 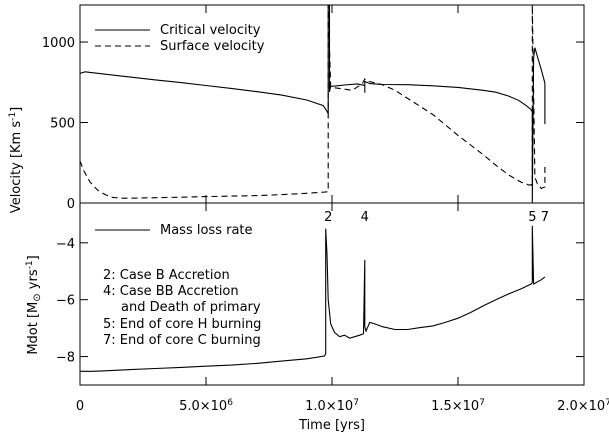 What do you see at coordinates (16, 139) in the screenshot?
I see `top-y-title-unit: [Km s` at bounding box center [16, 139].